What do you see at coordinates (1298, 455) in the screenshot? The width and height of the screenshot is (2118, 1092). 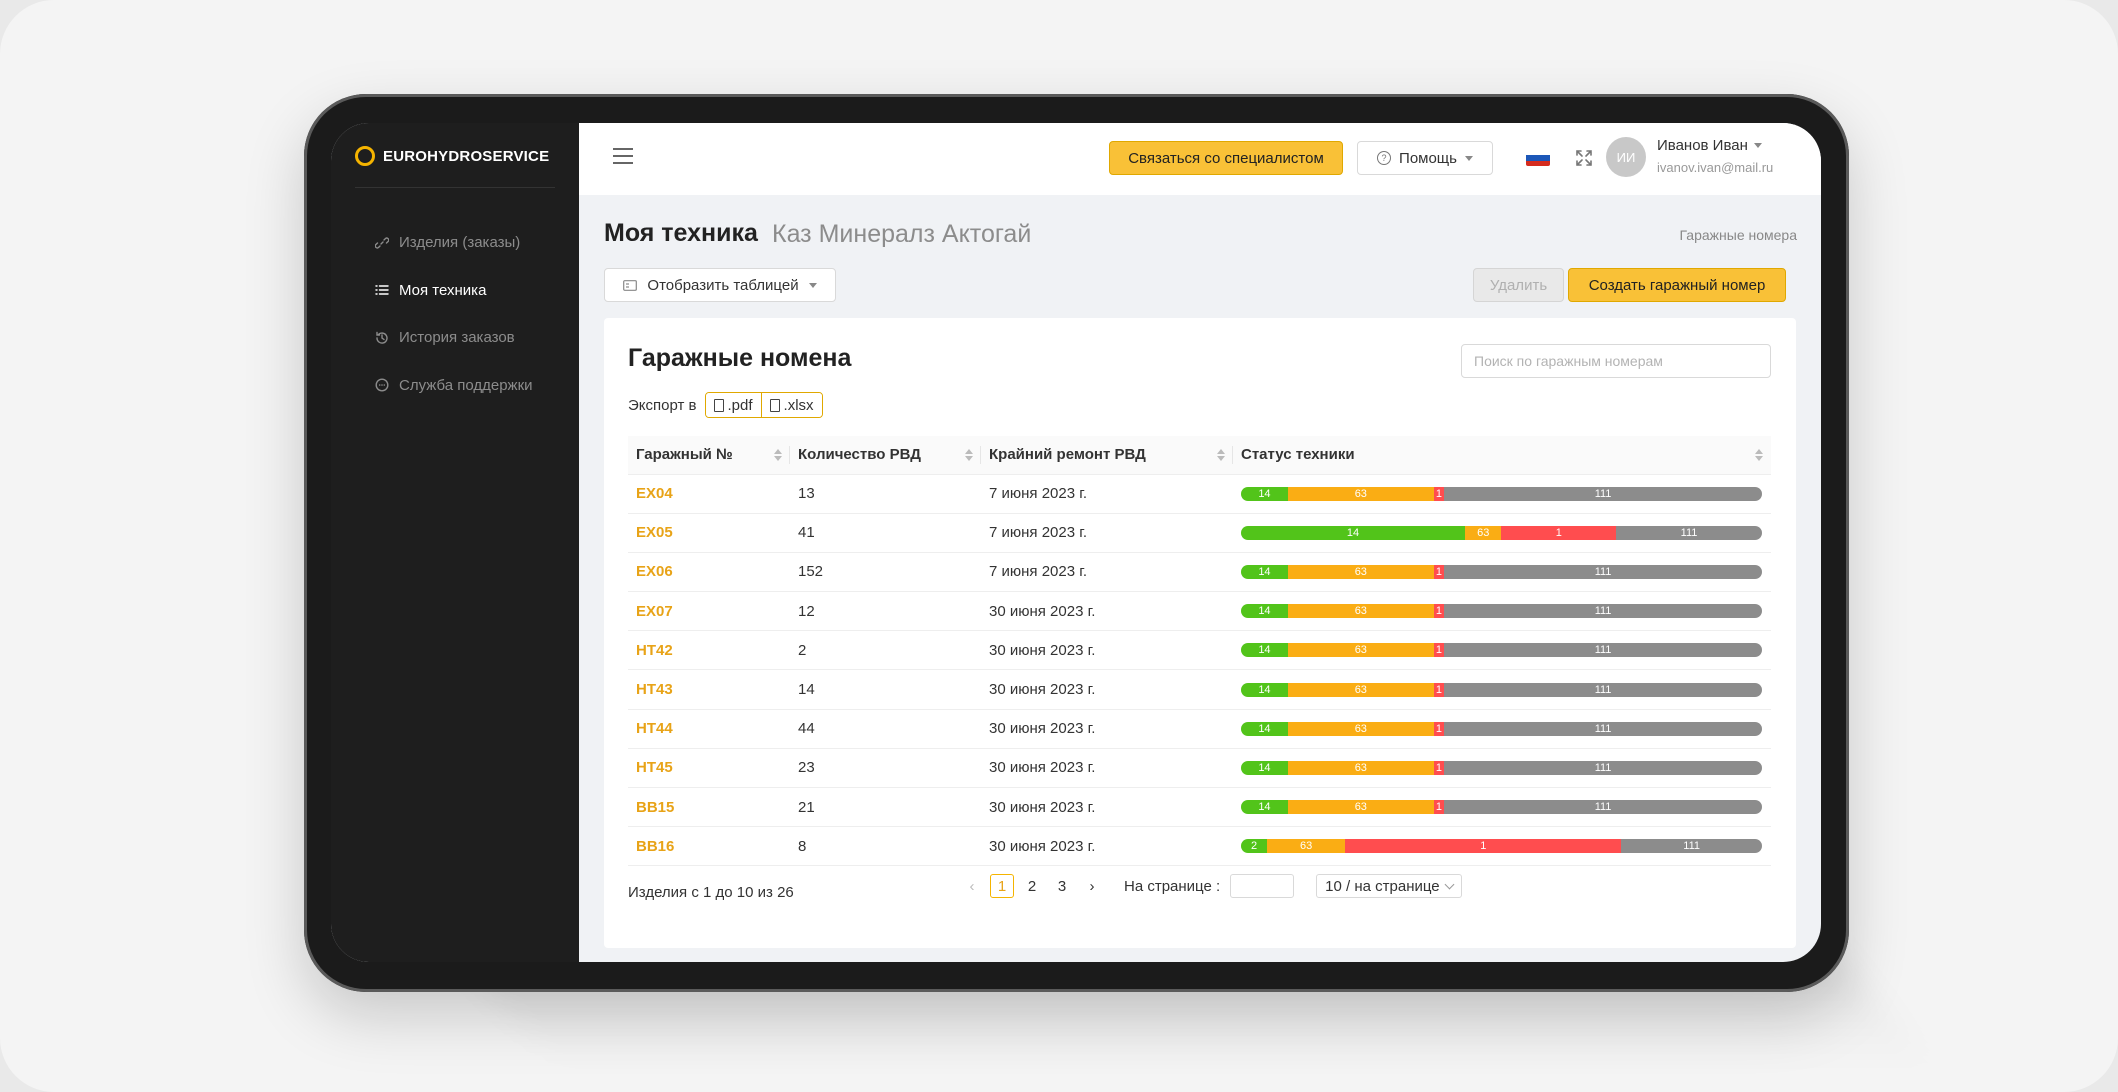 I see `header-label: Статус техники` at bounding box center [1298, 455].